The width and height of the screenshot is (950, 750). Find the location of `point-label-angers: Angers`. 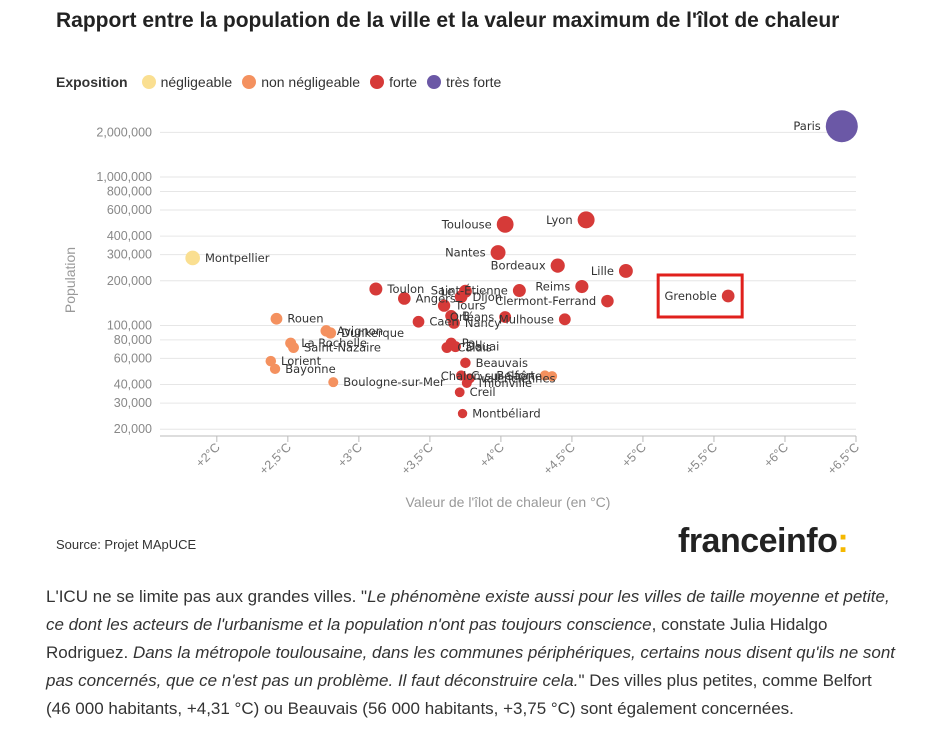

point-label-angers: Angers is located at coordinates (436, 298).